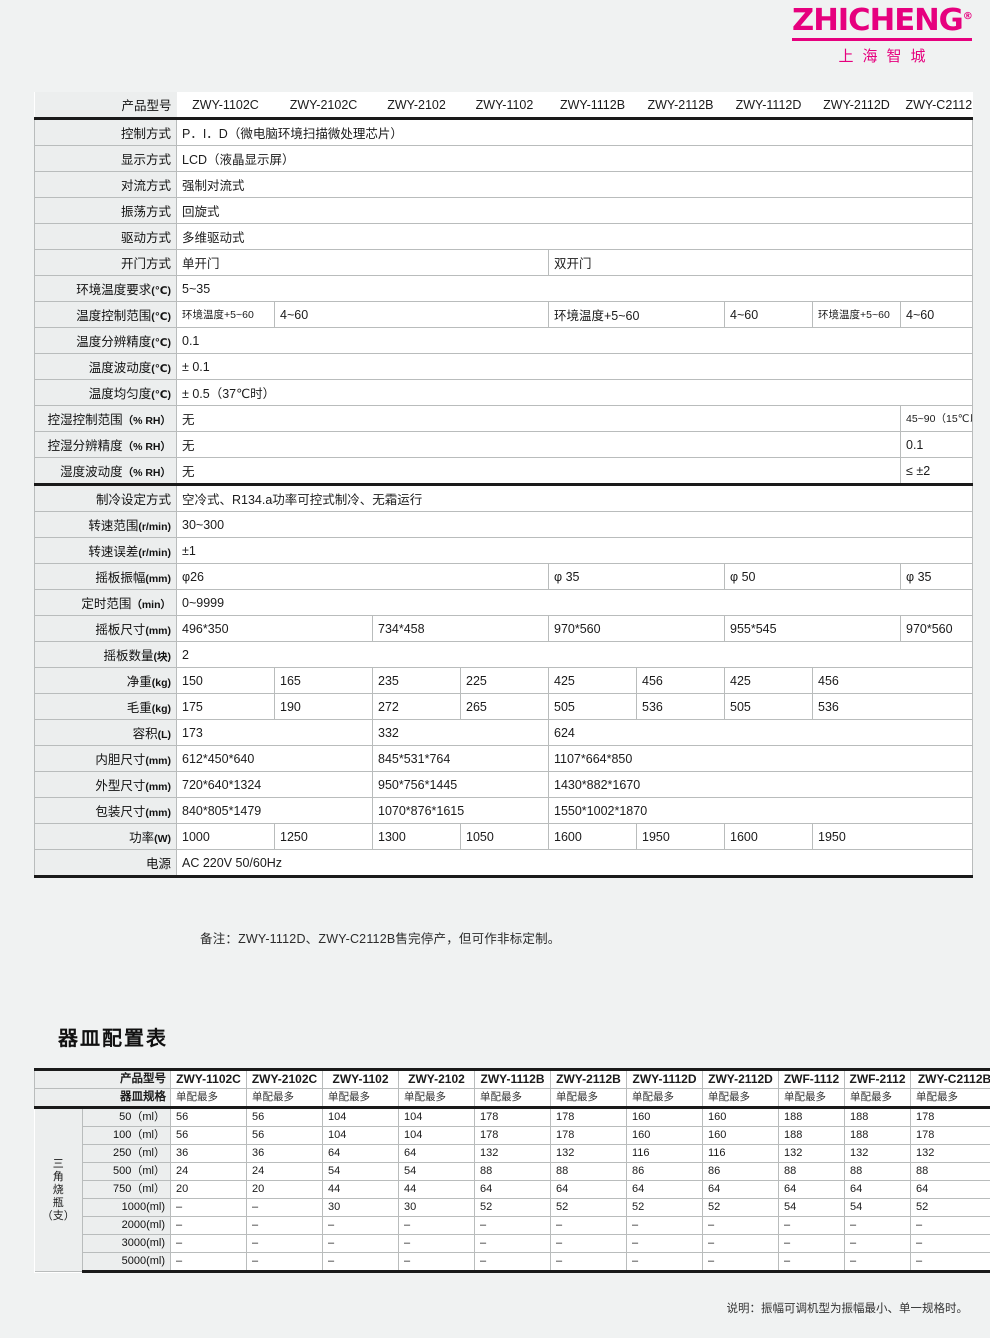 This screenshot has width=990, height=1338. Describe the element at coordinates (274, 628) in the screenshot. I see `spec-cell: 496*350` at that location.